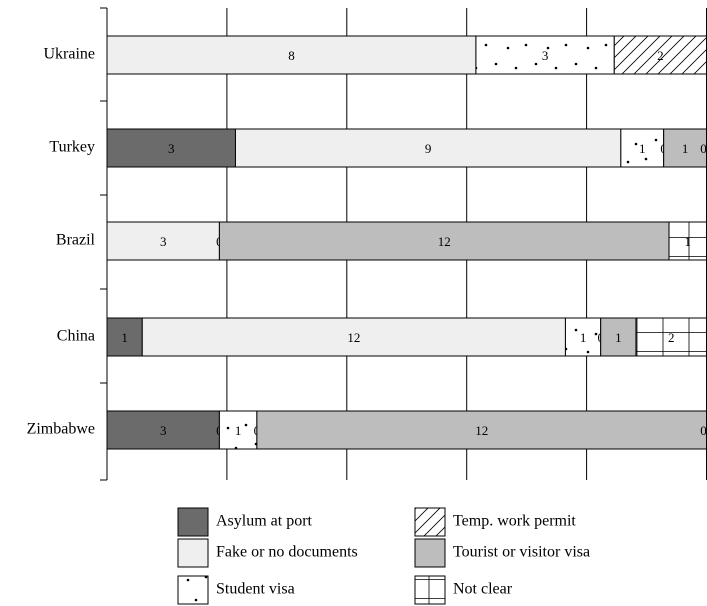  What do you see at coordinates (264, 521) in the screenshot?
I see `legend-label: Asylum at port` at bounding box center [264, 521].